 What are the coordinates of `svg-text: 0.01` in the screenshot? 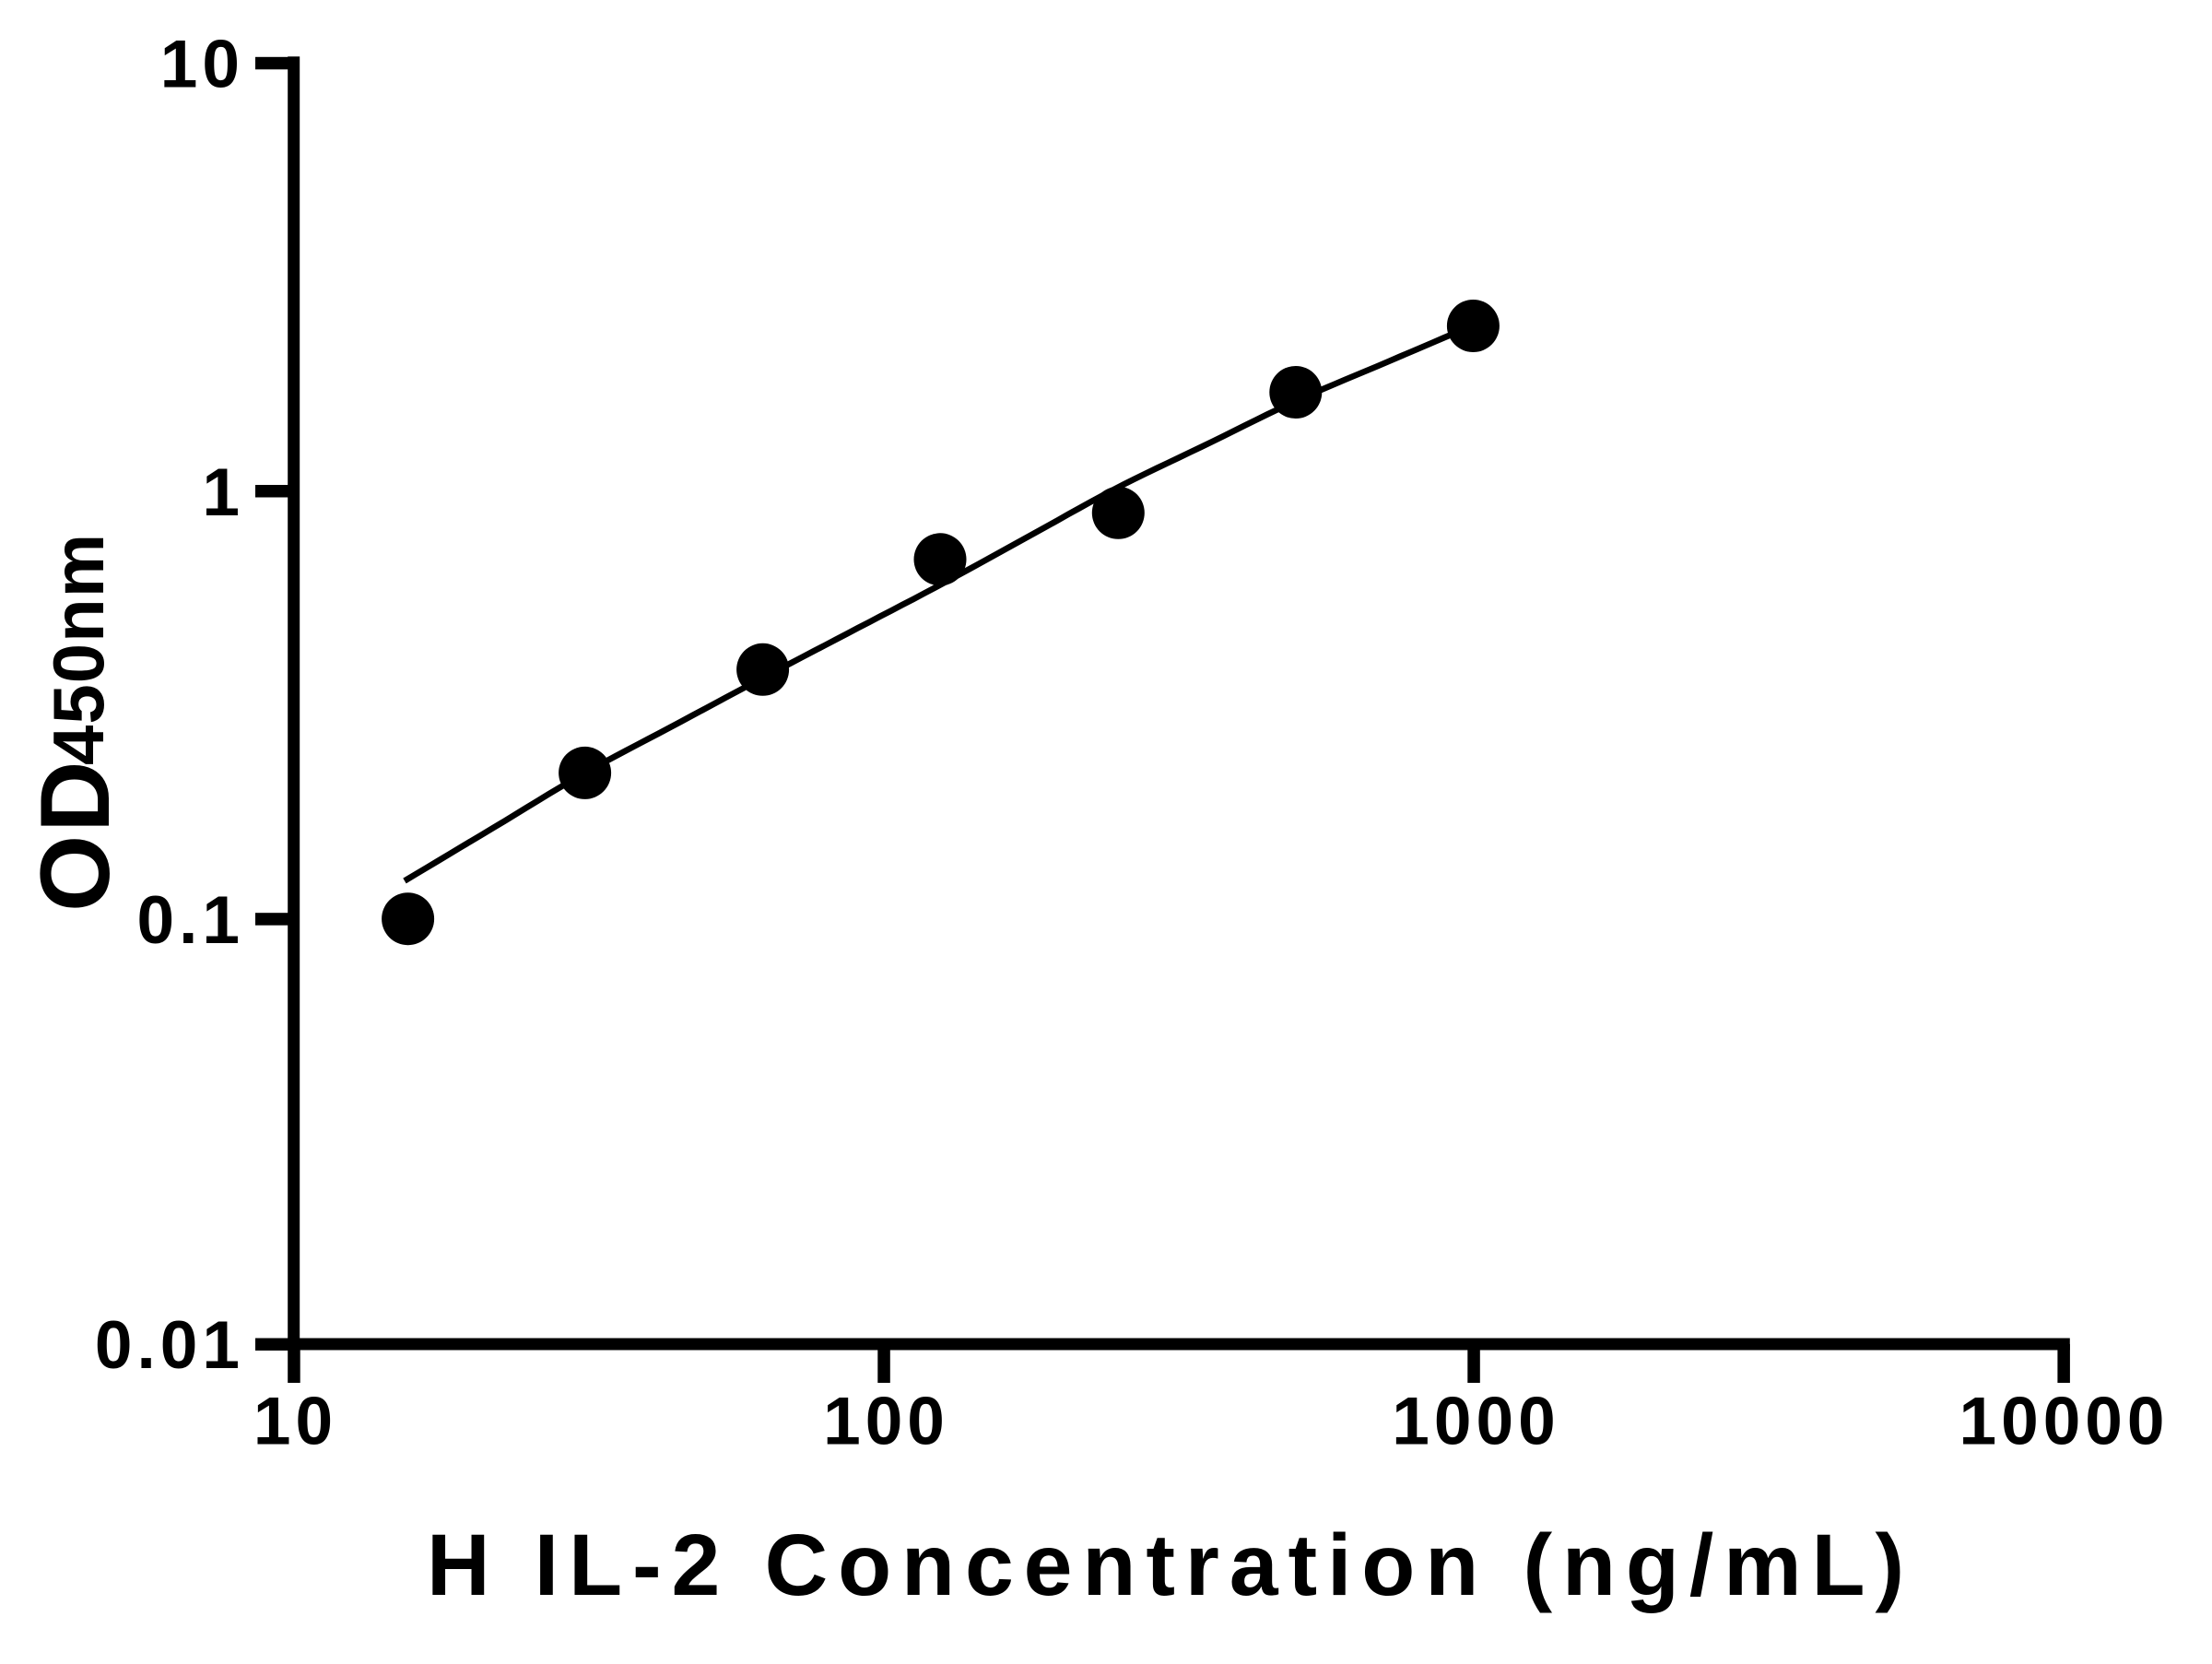 It's located at (169, 1345).